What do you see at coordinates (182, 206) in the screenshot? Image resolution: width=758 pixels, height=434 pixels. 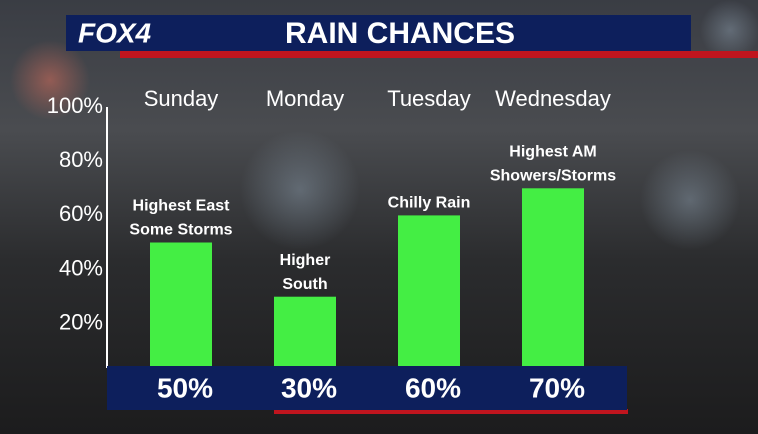 I see `annotation: Highest East` at bounding box center [182, 206].